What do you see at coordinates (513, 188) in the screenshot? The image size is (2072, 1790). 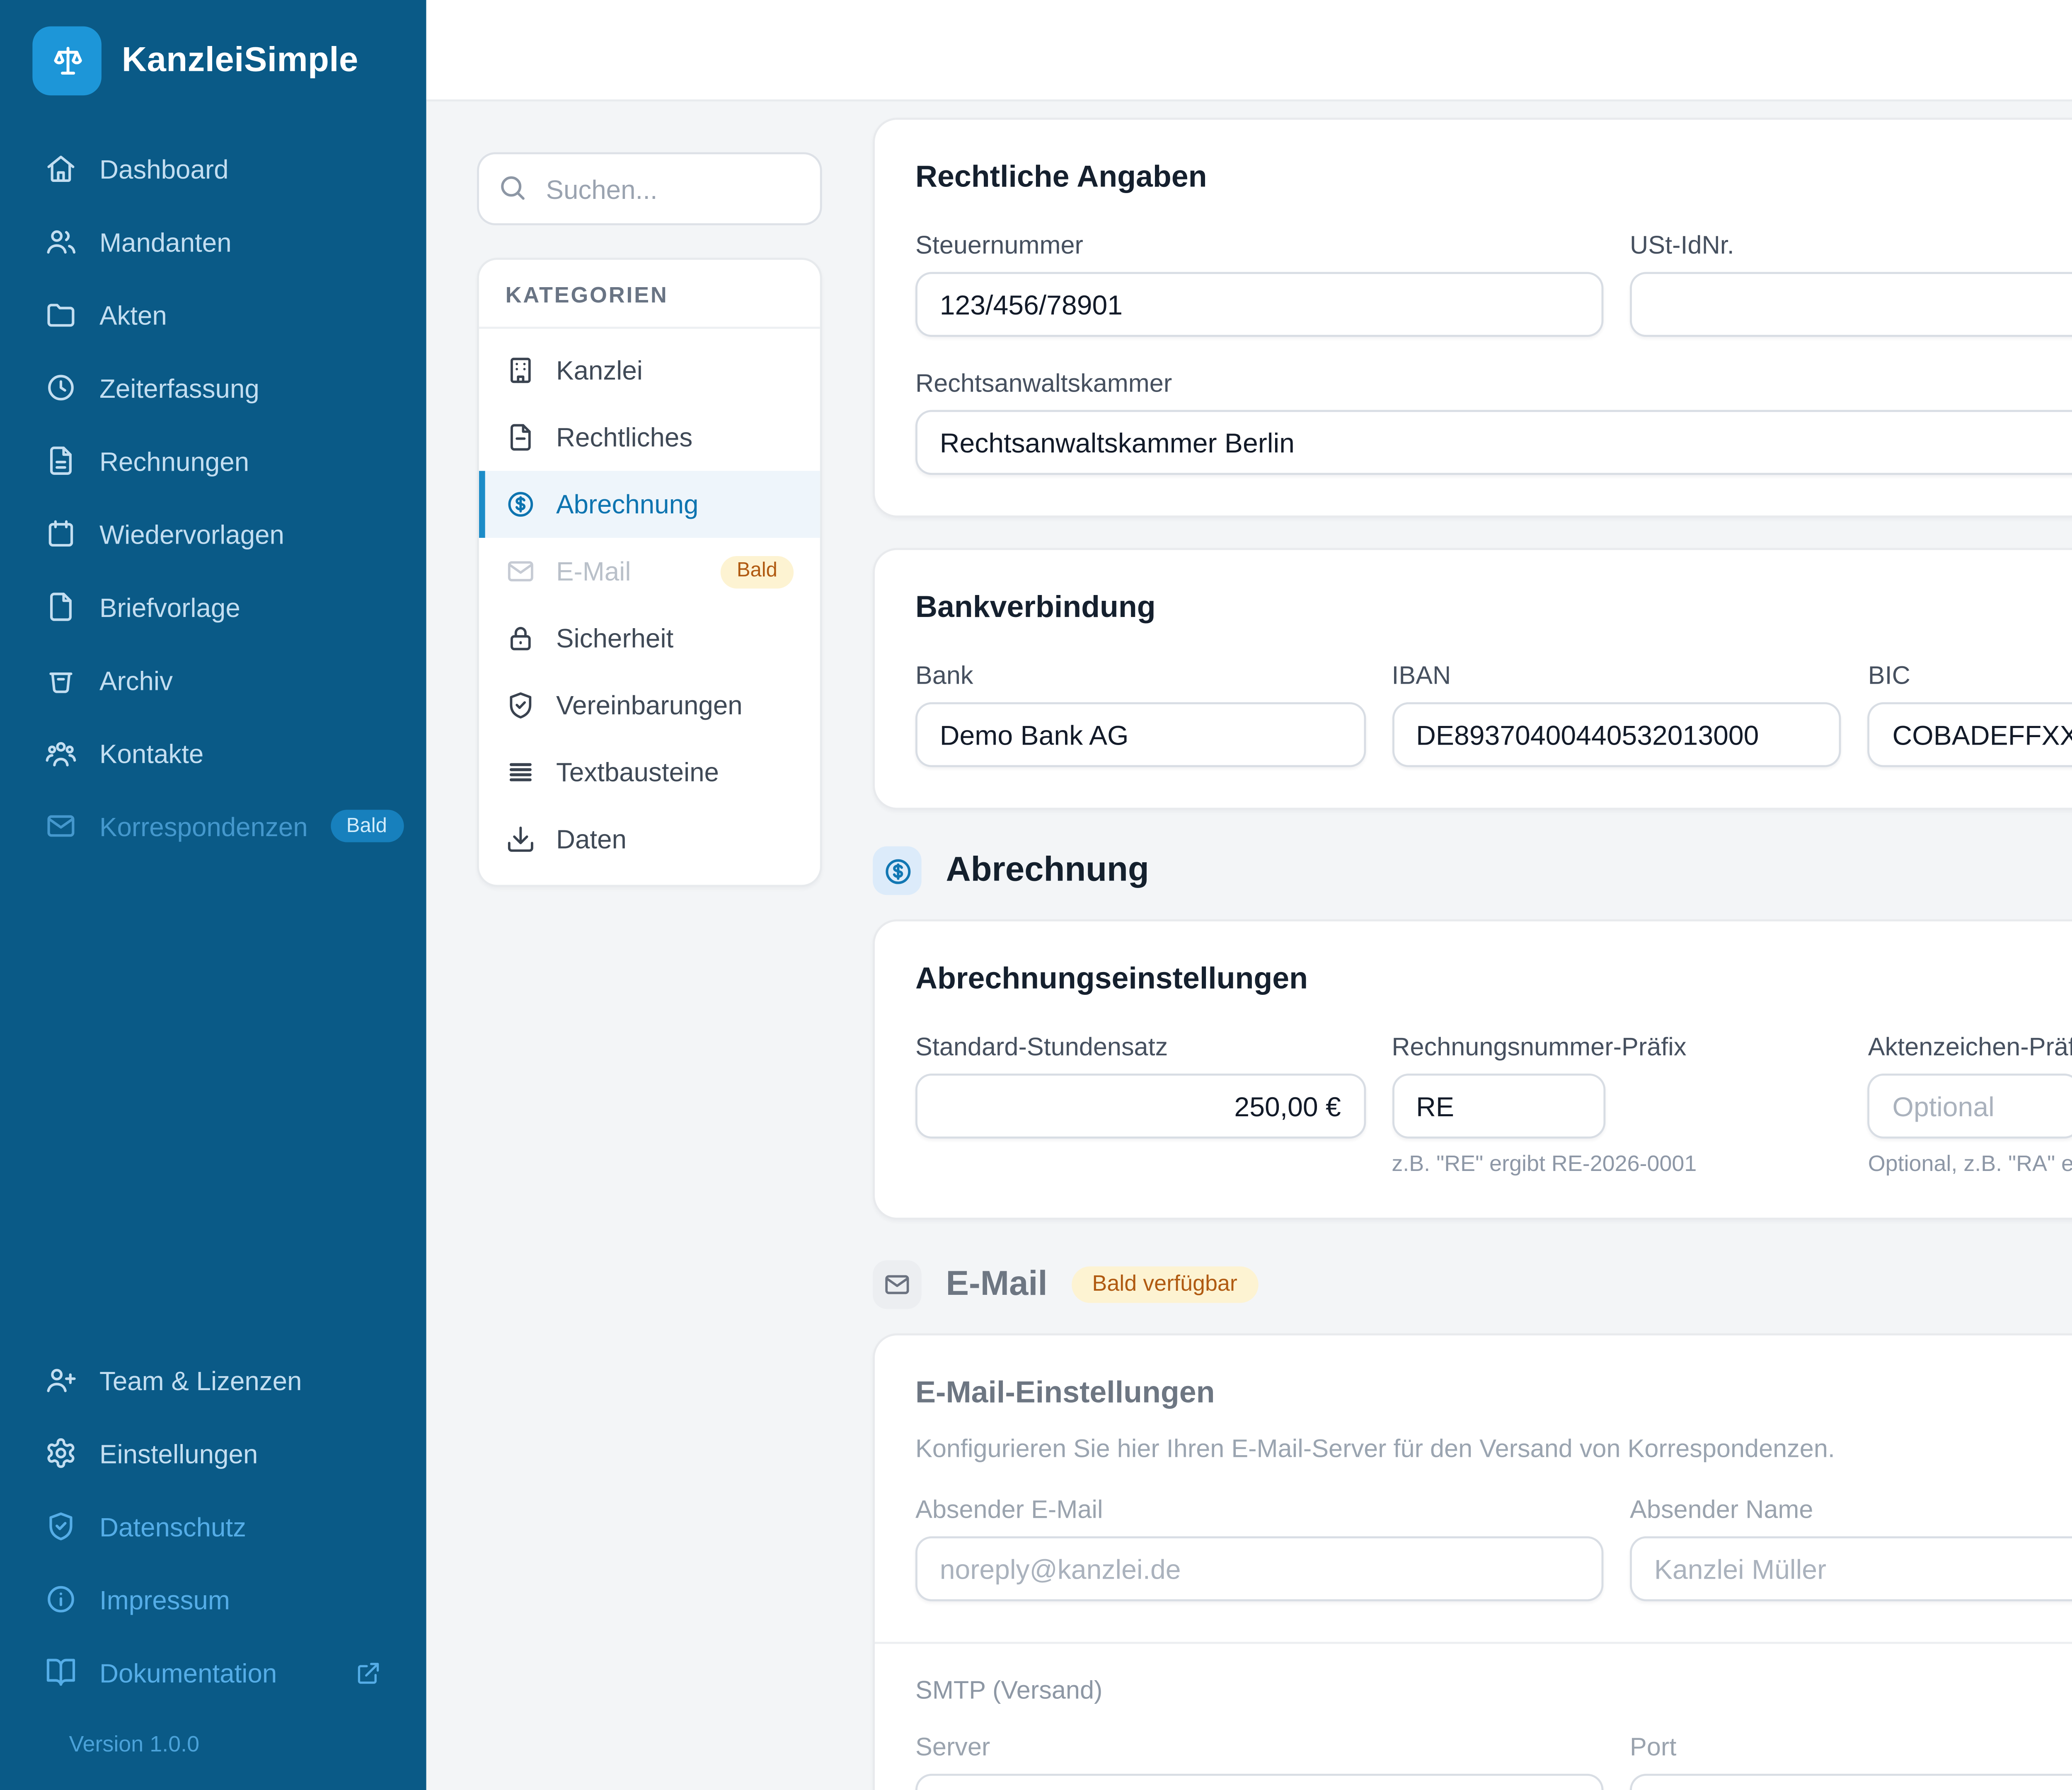 I see `search-icon` at bounding box center [513, 188].